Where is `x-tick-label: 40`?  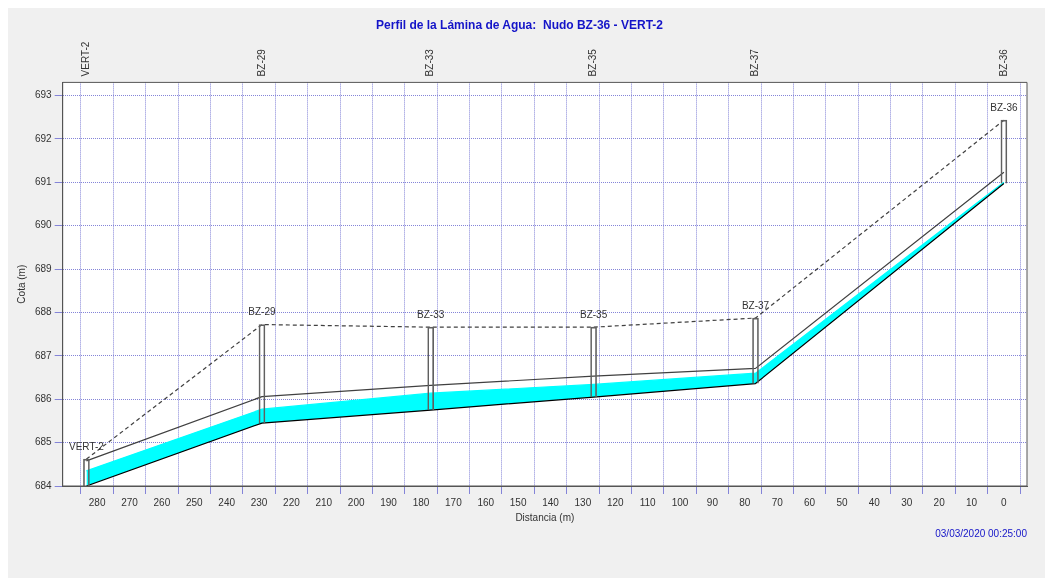
x-tick-label: 40 is located at coordinates (874, 502).